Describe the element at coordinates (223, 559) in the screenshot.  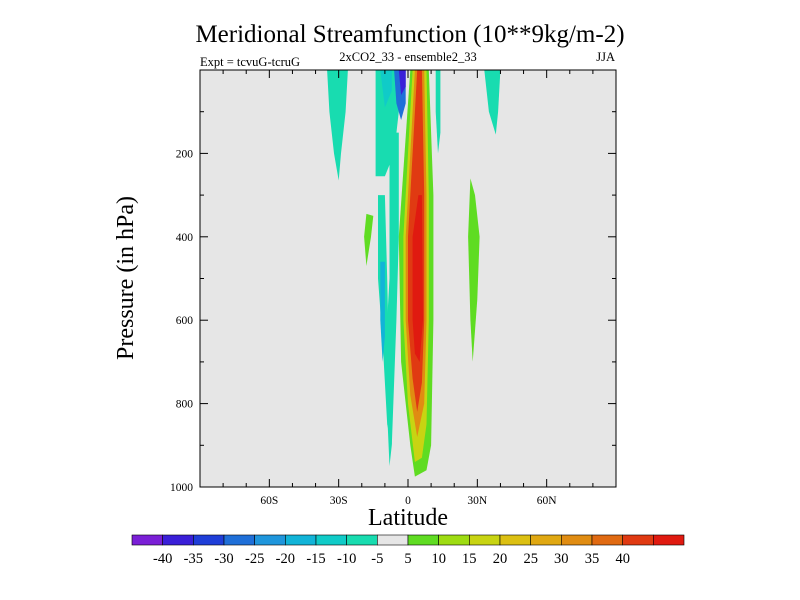
I see `colorbar-label: -30` at that location.